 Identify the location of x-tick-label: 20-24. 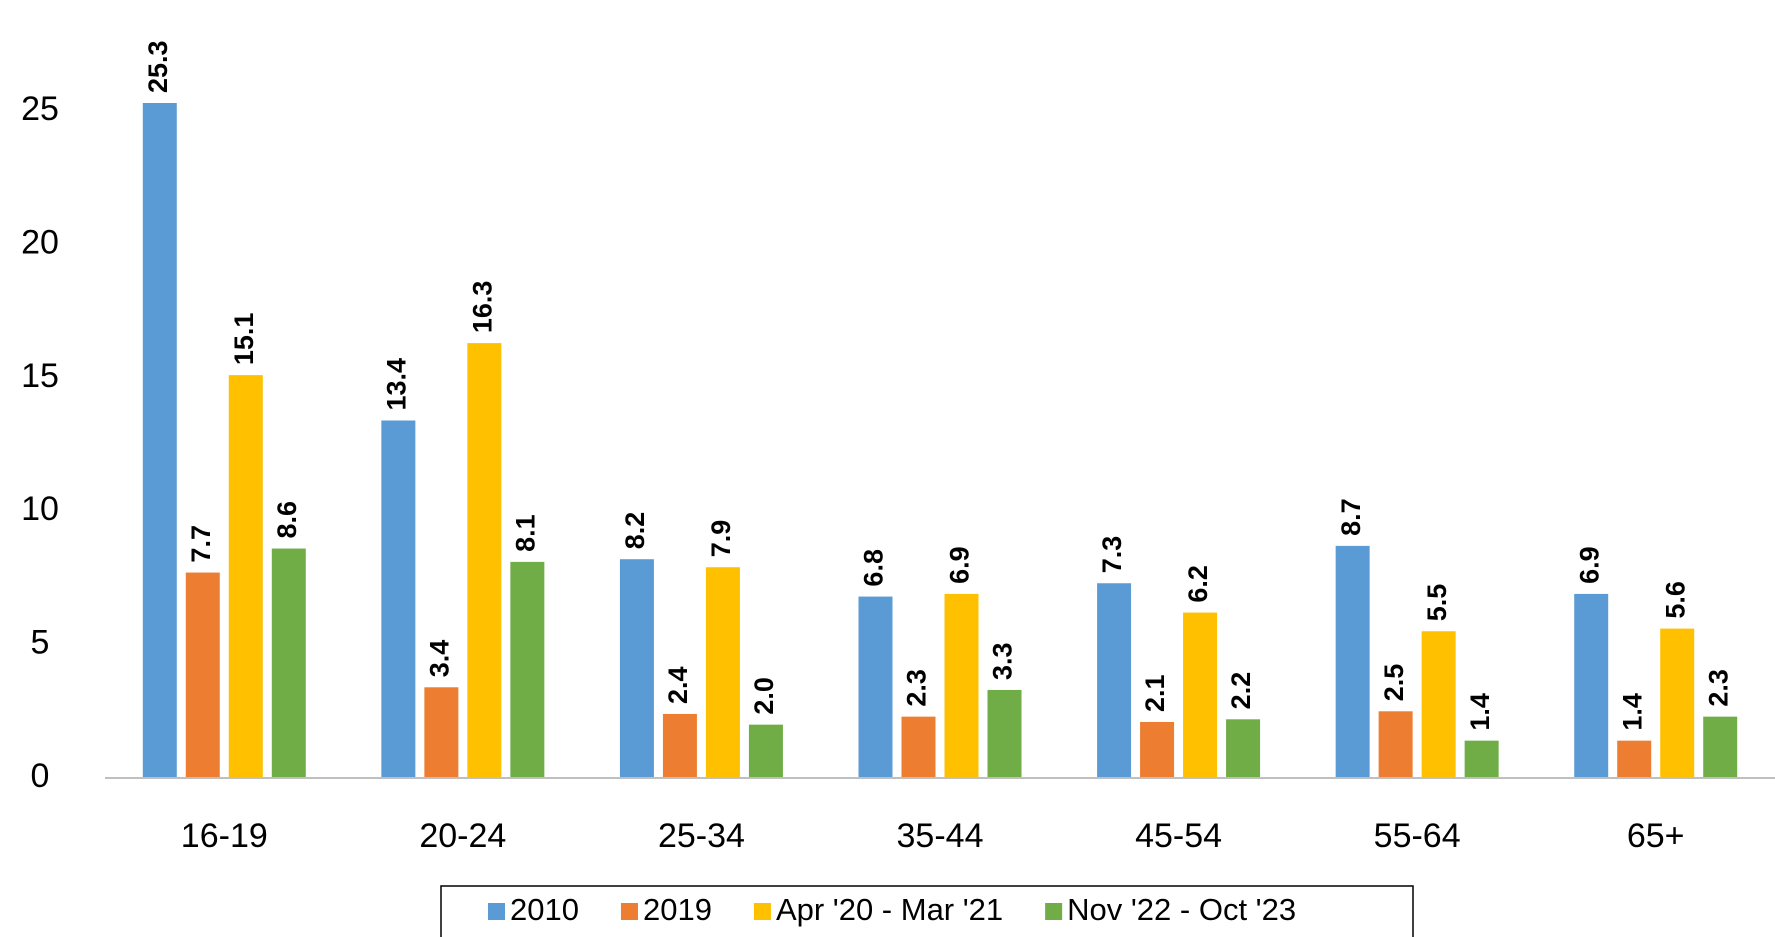
(462, 836).